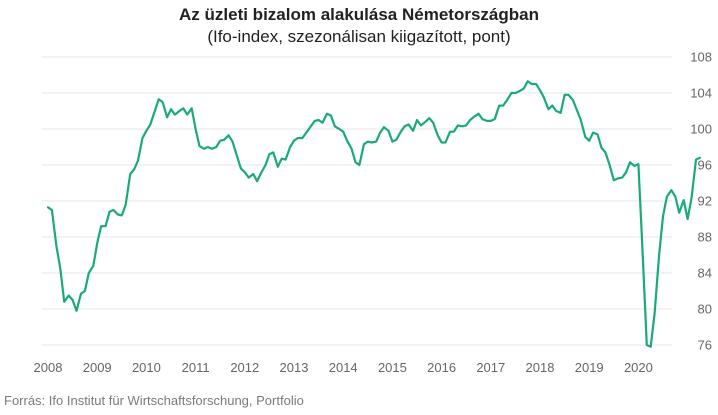 Image resolution: width=718 pixels, height=415 pixels. I want to click on y-tick-label: 100, so click(701, 129).